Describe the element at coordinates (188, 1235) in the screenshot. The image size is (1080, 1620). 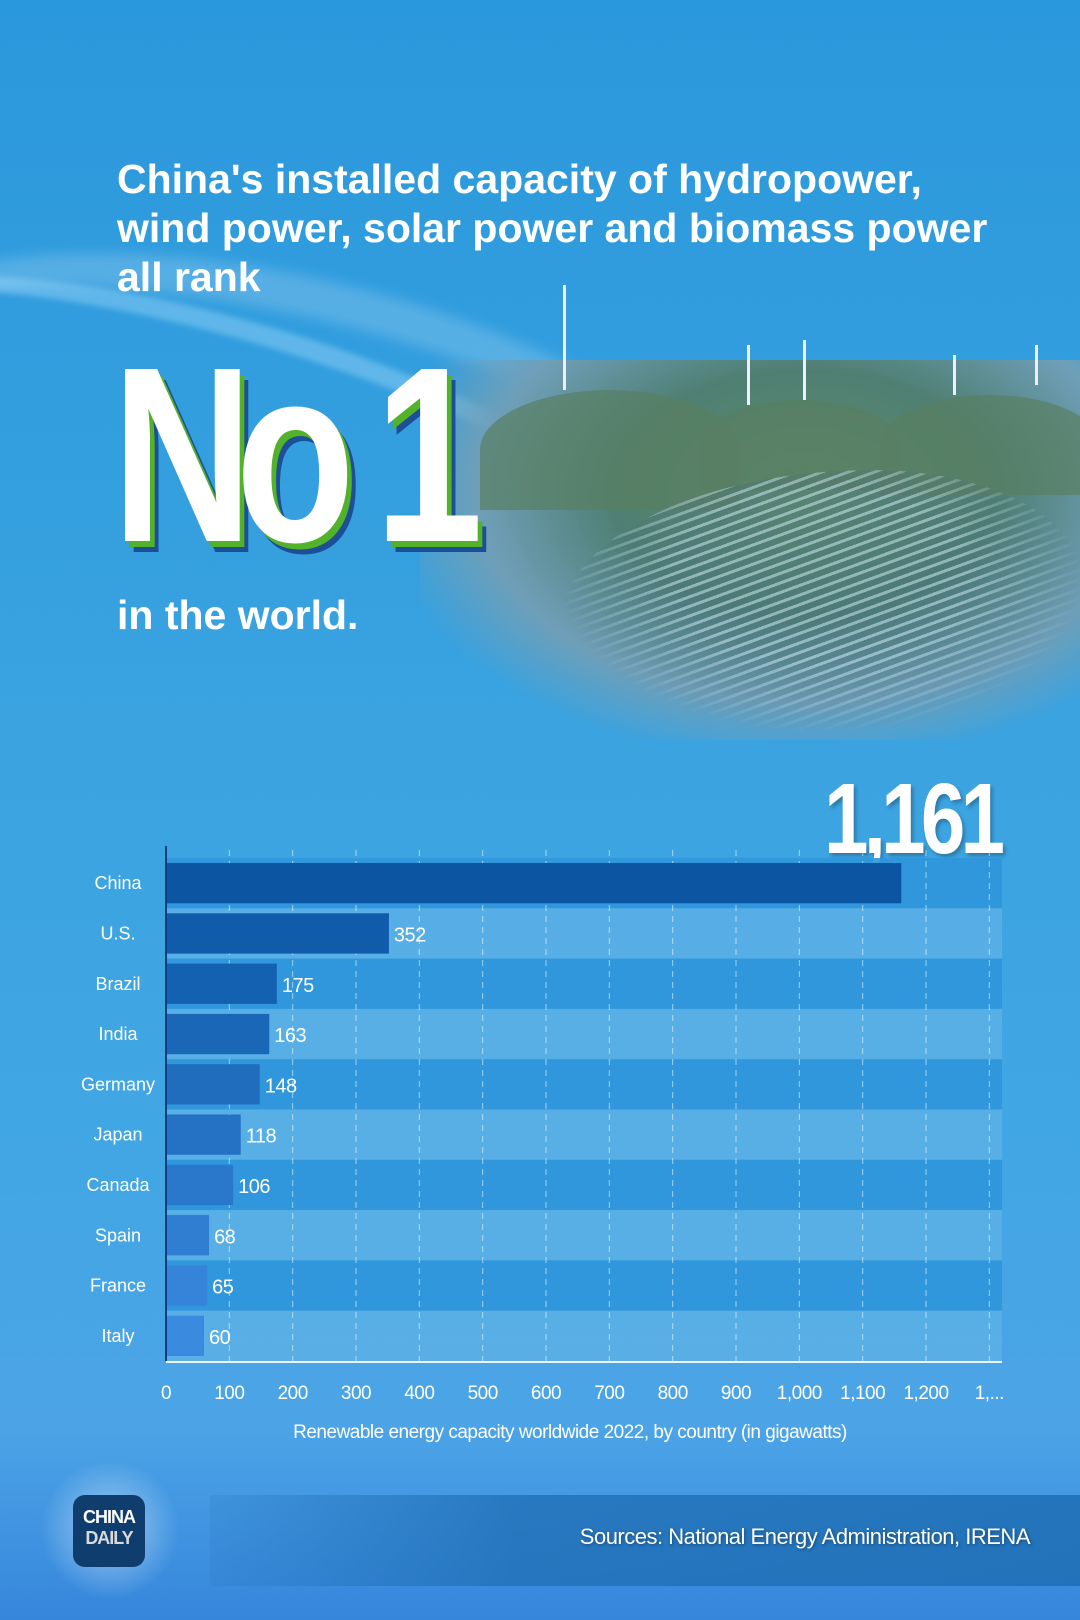
I see `bar-spain` at that location.